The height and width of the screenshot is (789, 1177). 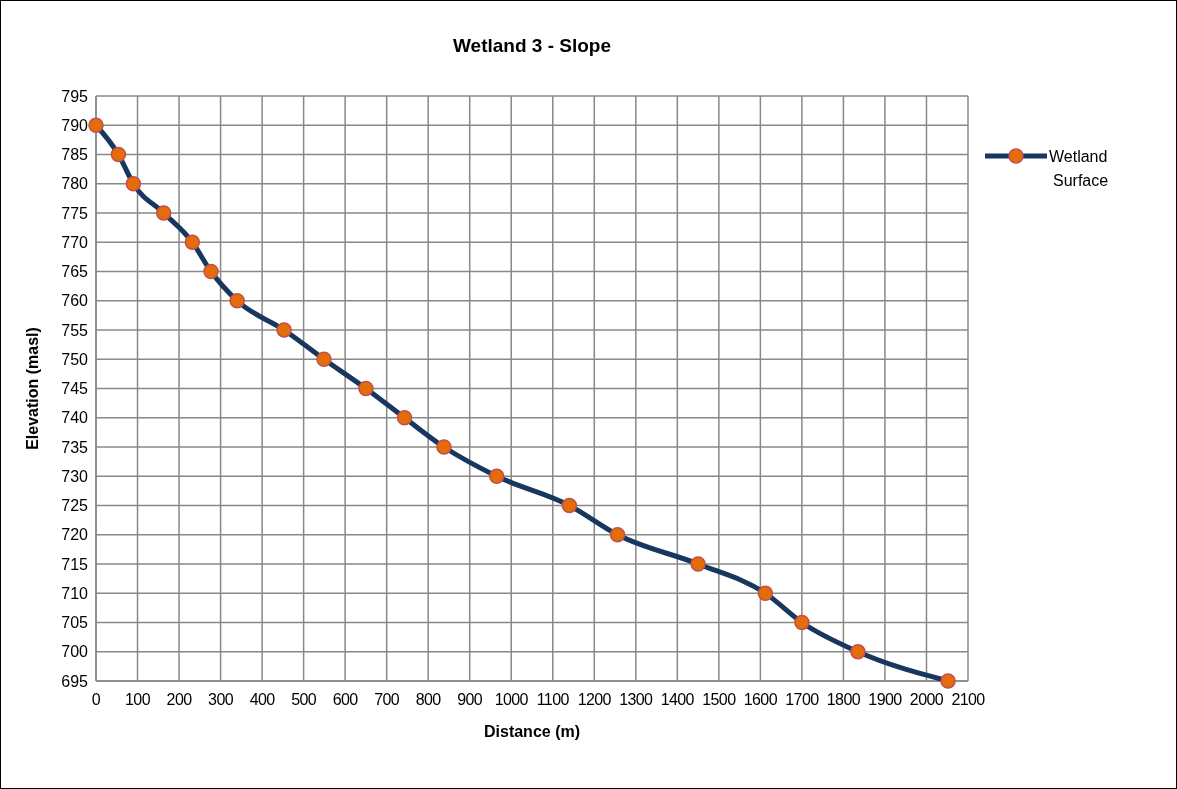 I want to click on x-tick-label: 0, so click(x=96, y=699).